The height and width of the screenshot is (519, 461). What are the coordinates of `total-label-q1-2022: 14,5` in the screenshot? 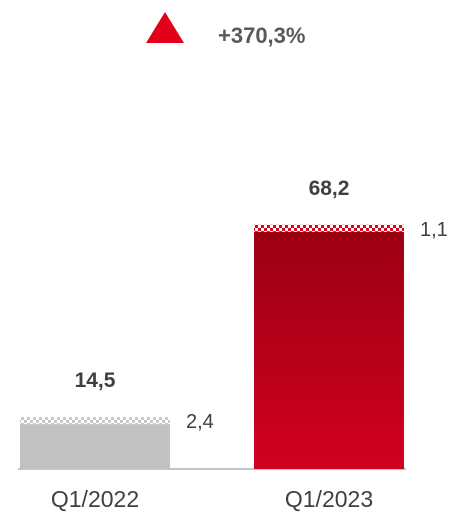 It's located at (95, 380).